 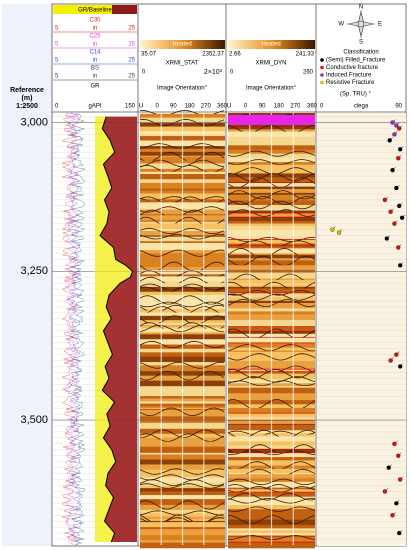 I want to click on dip-axis-label: clega, so click(x=361, y=107).